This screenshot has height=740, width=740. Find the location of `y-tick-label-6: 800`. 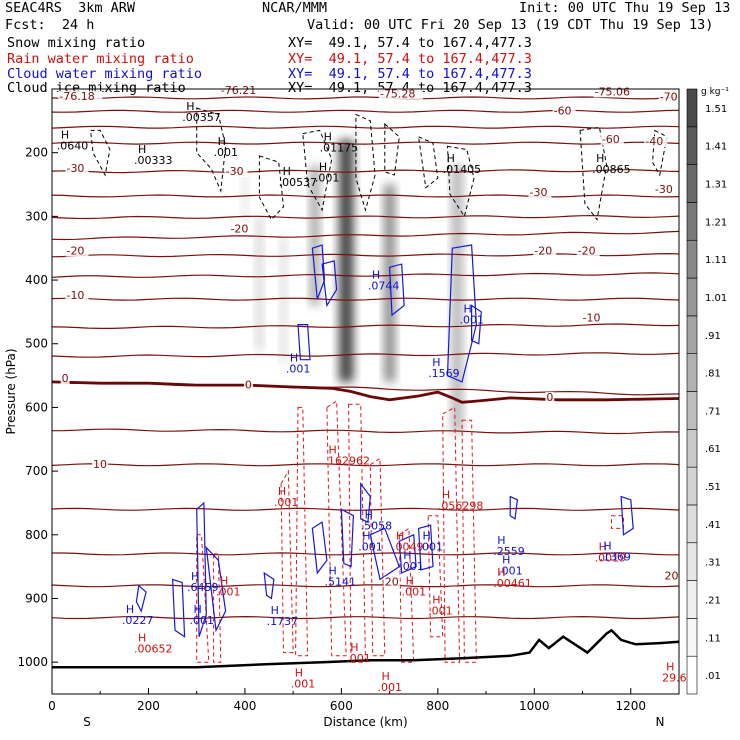

y-tick-label-6: 800 is located at coordinates (36, 535).